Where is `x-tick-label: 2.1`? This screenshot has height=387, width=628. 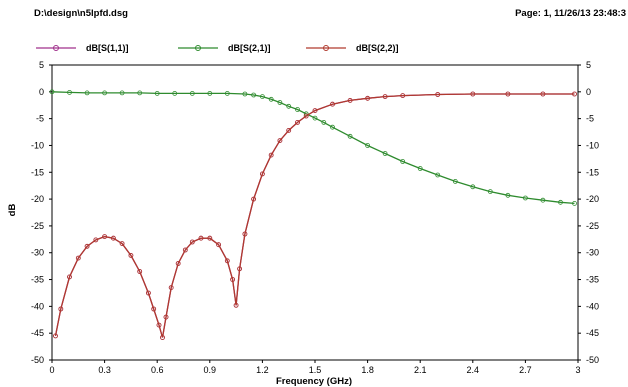 x-tick-label: 2.1 is located at coordinates (420, 370).